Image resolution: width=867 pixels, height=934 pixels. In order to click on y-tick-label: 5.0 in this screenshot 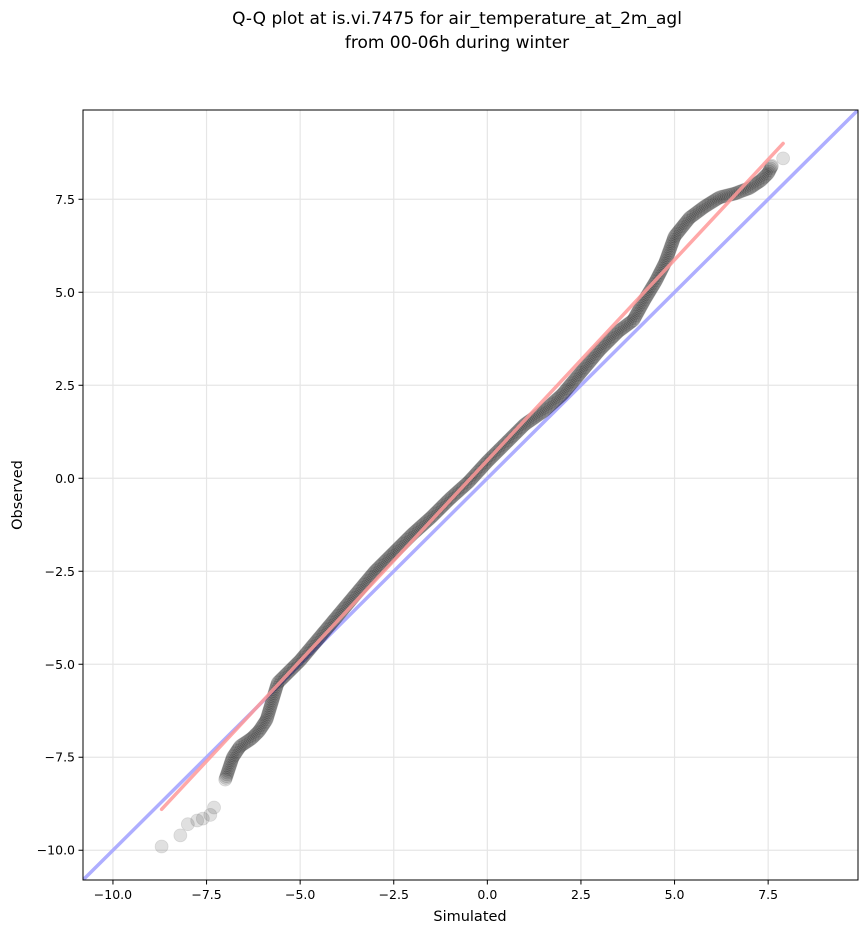, I will do `click(65, 292)`.